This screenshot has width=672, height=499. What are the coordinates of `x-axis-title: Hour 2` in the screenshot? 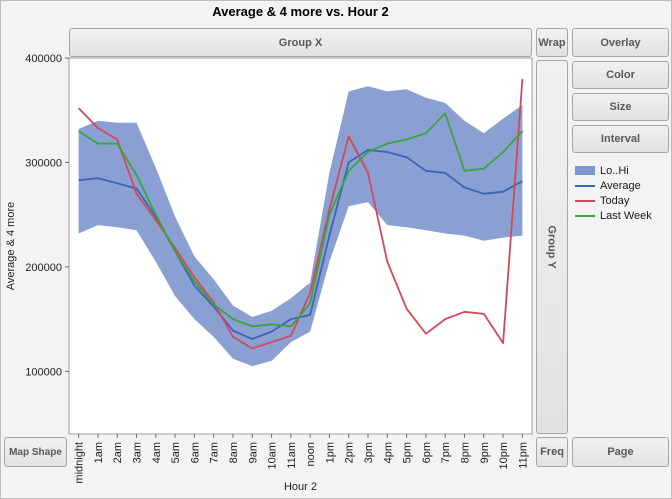 It's located at (300, 487).